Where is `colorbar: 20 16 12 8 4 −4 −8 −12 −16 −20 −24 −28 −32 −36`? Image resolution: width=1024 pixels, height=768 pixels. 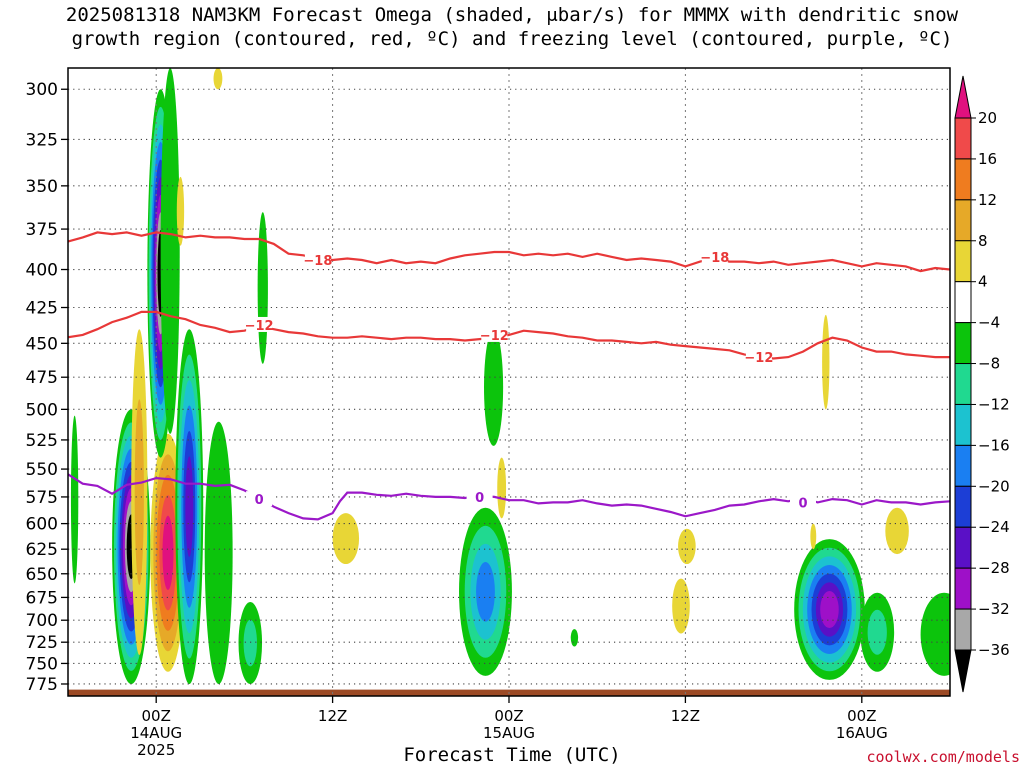
colorbar: 20 16 12 8 4 −4 −8 −12 −16 −20 −24 −28 −32 −36 is located at coordinates (982, 384).